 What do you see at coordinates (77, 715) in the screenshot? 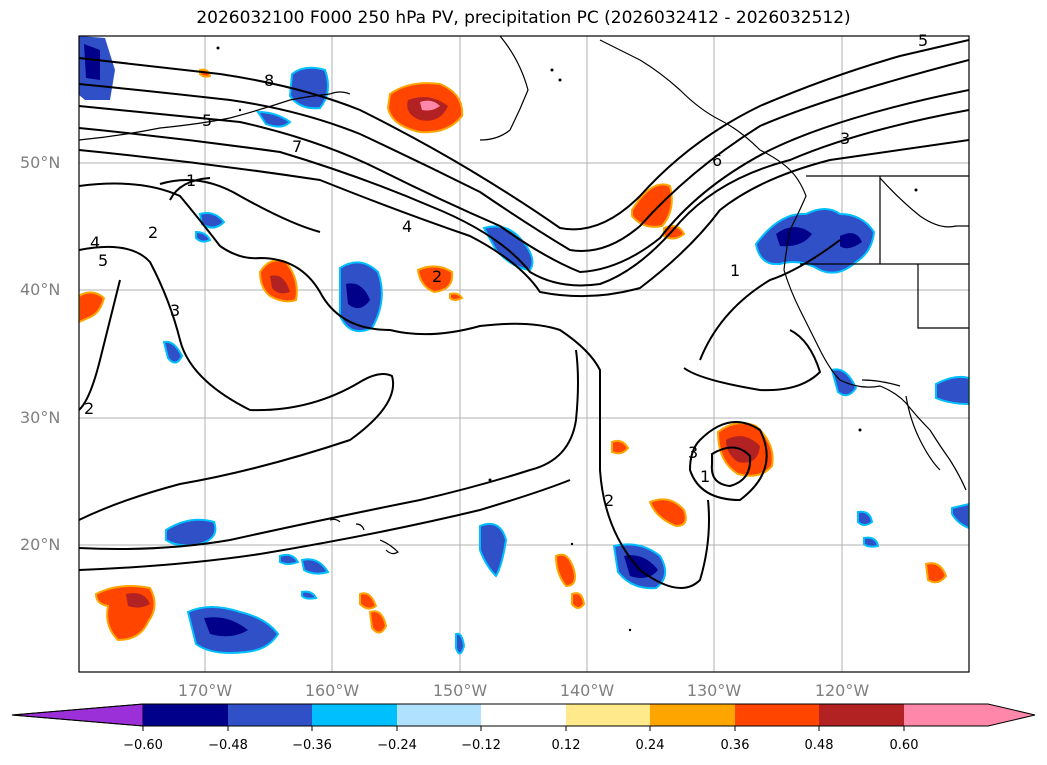
I see `colorbar-min-extend` at bounding box center [77, 715].